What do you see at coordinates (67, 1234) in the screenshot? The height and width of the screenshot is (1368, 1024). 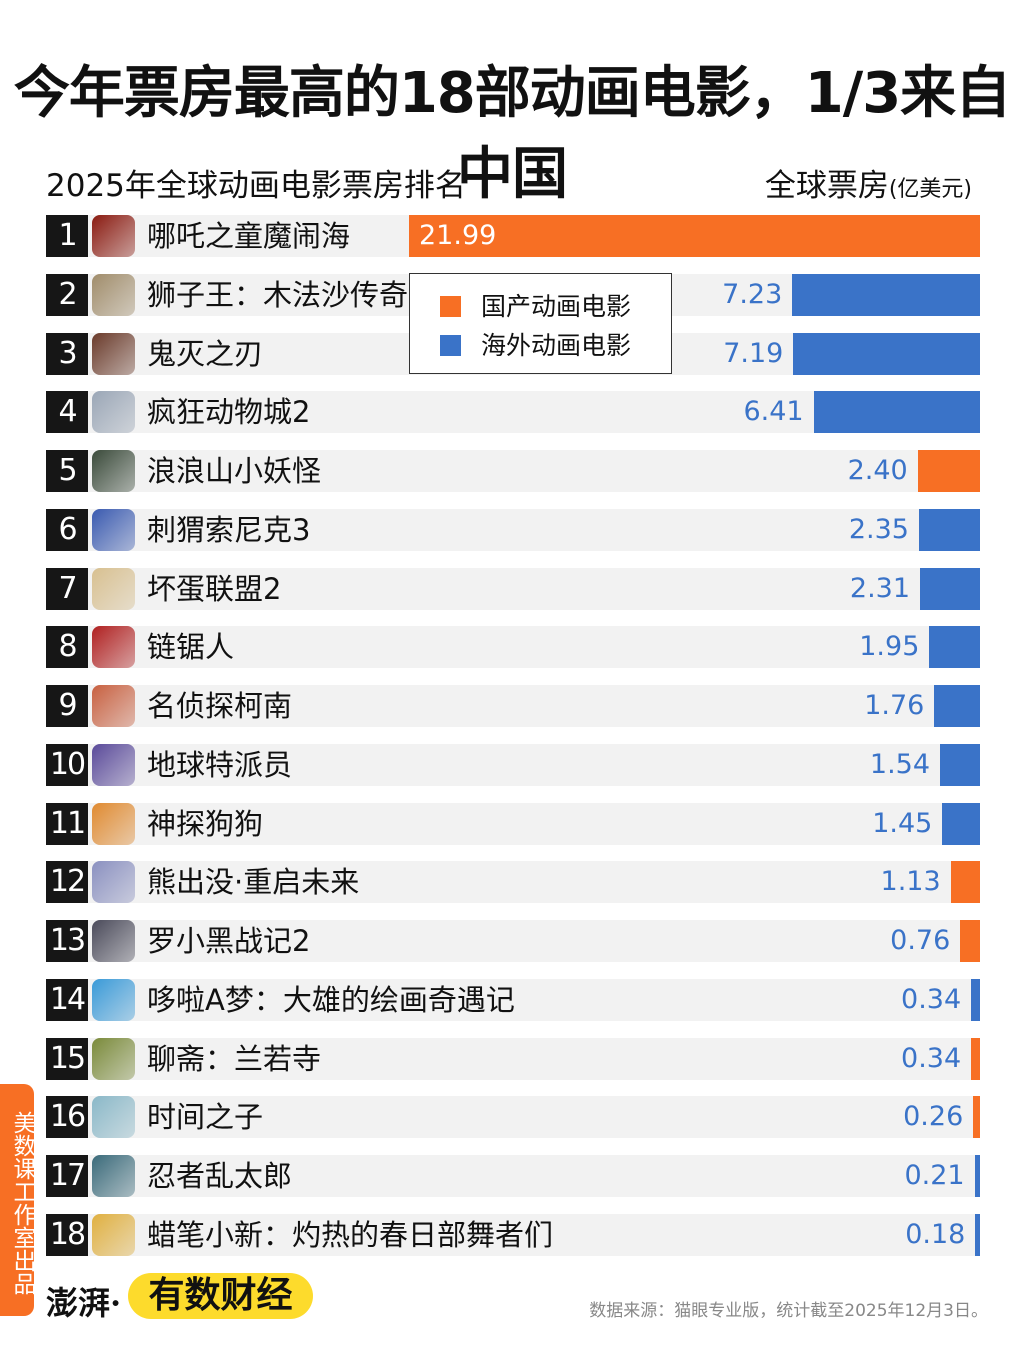 I see `rank-badge: 18` at bounding box center [67, 1234].